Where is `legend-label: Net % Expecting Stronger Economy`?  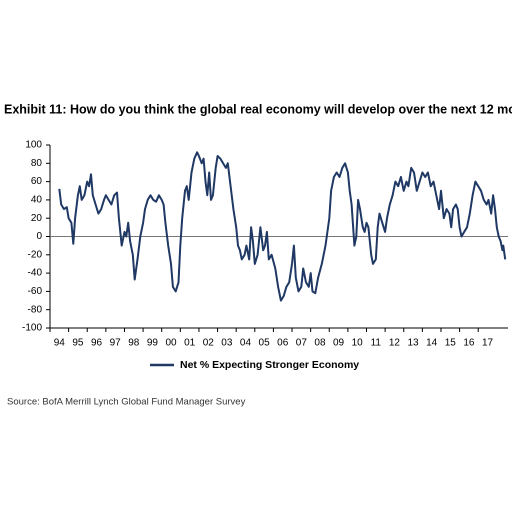 legend-label: Net % Expecting Stronger Economy is located at coordinates (269, 365).